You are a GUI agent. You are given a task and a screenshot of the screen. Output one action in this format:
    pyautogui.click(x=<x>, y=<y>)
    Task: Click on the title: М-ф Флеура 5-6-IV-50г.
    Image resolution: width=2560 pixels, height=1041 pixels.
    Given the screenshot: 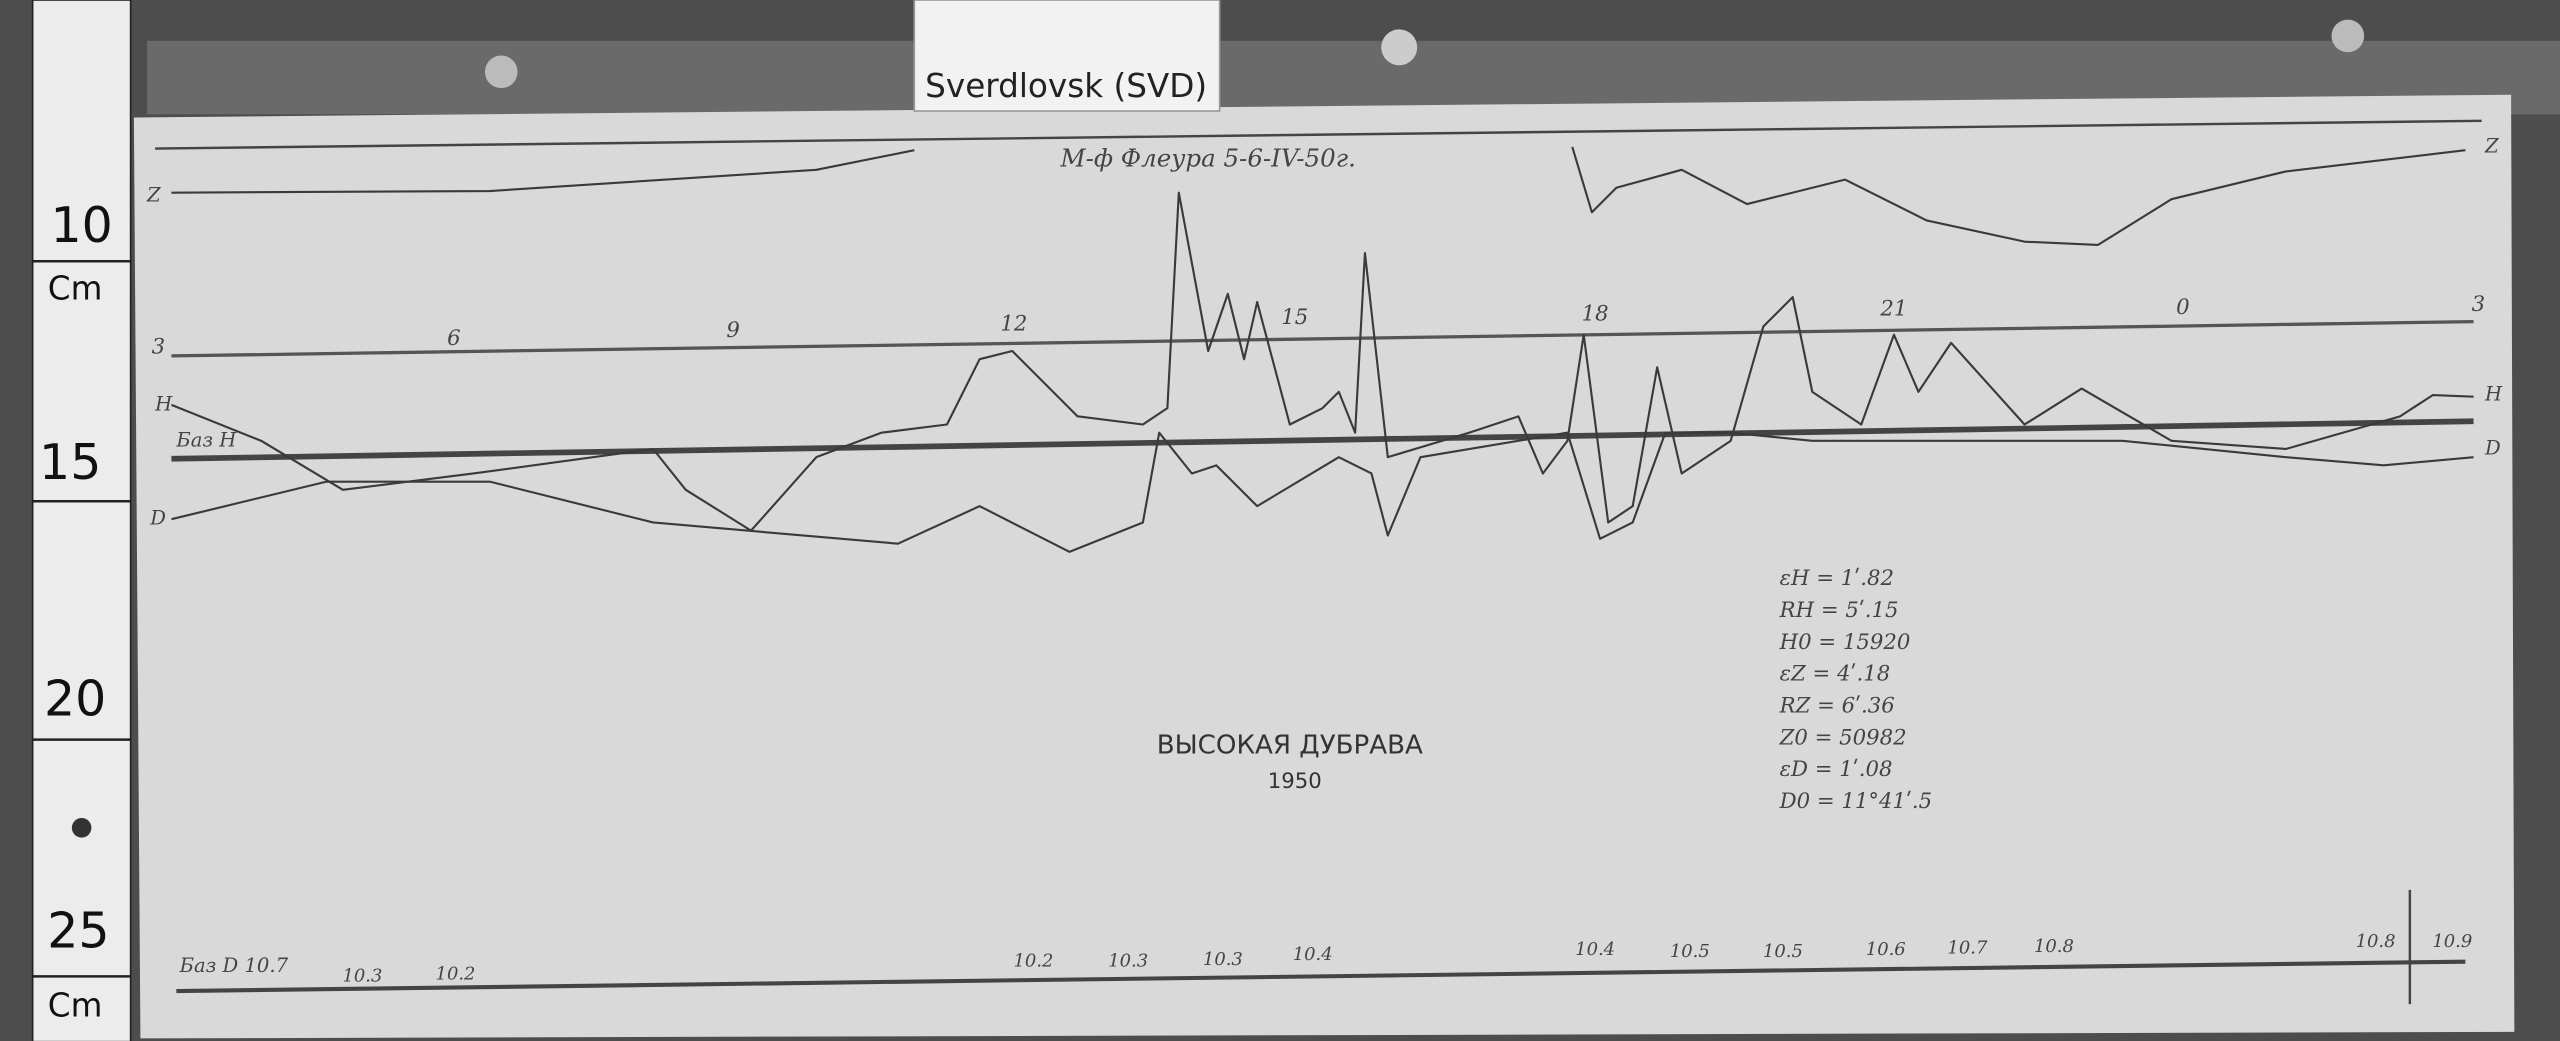 What is the action you would take?
    pyautogui.click(x=1208, y=158)
    